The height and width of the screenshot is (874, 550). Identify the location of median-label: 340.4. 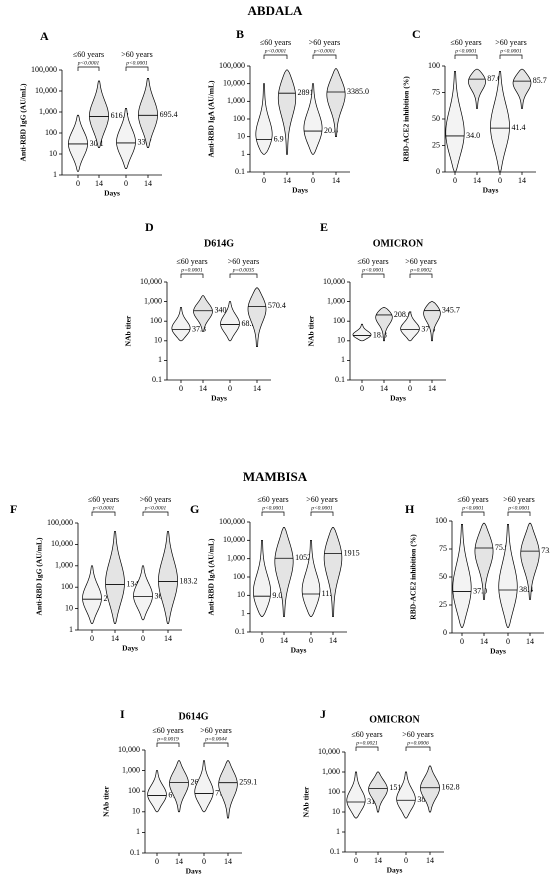
(223, 310).